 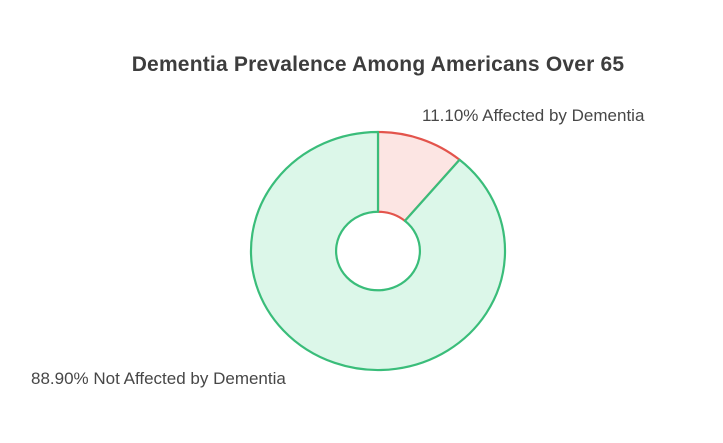 I want to click on slice-affected-by-dementia, so click(x=418, y=176).